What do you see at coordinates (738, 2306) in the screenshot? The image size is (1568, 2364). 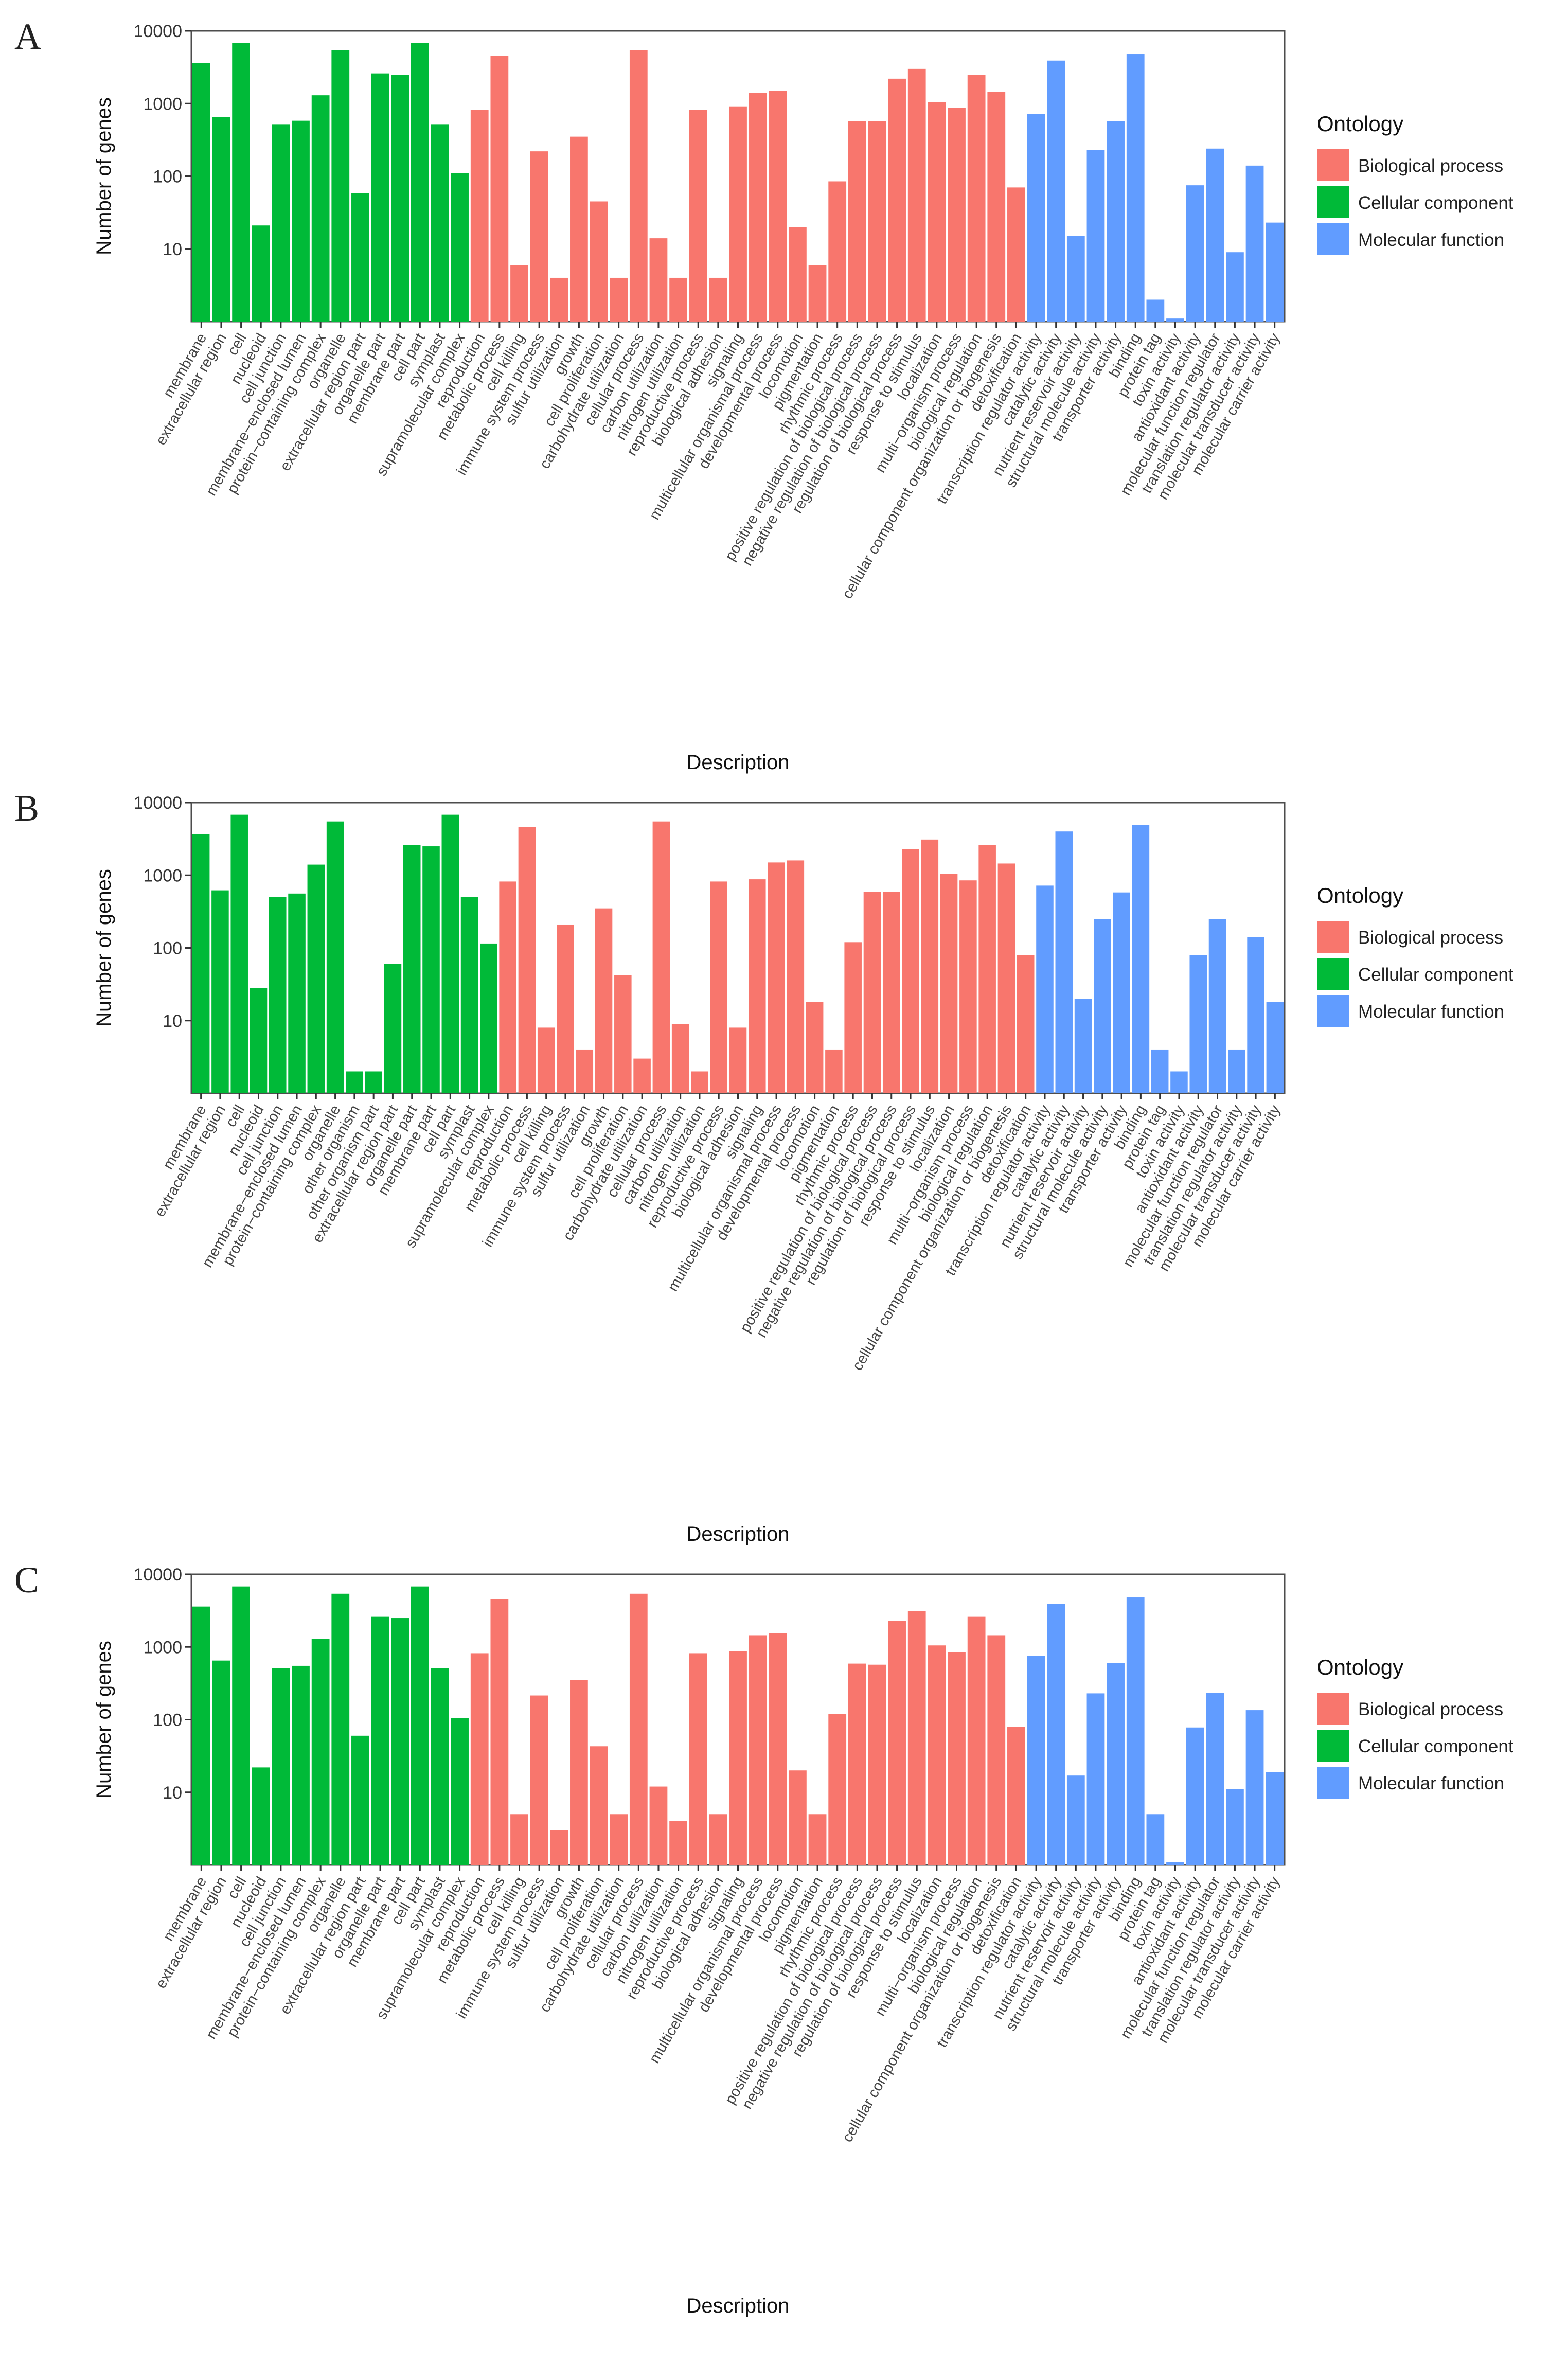 I see `x-axis-title: Description` at bounding box center [738, 2306].